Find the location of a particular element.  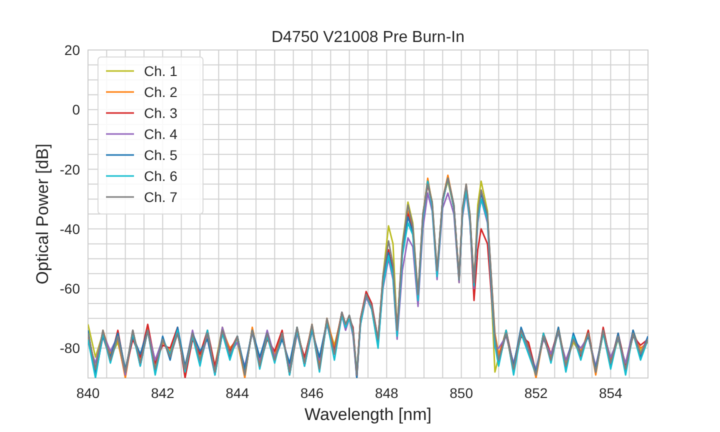

legend-label: Ch. 1 is located at coordinates (161, 71).